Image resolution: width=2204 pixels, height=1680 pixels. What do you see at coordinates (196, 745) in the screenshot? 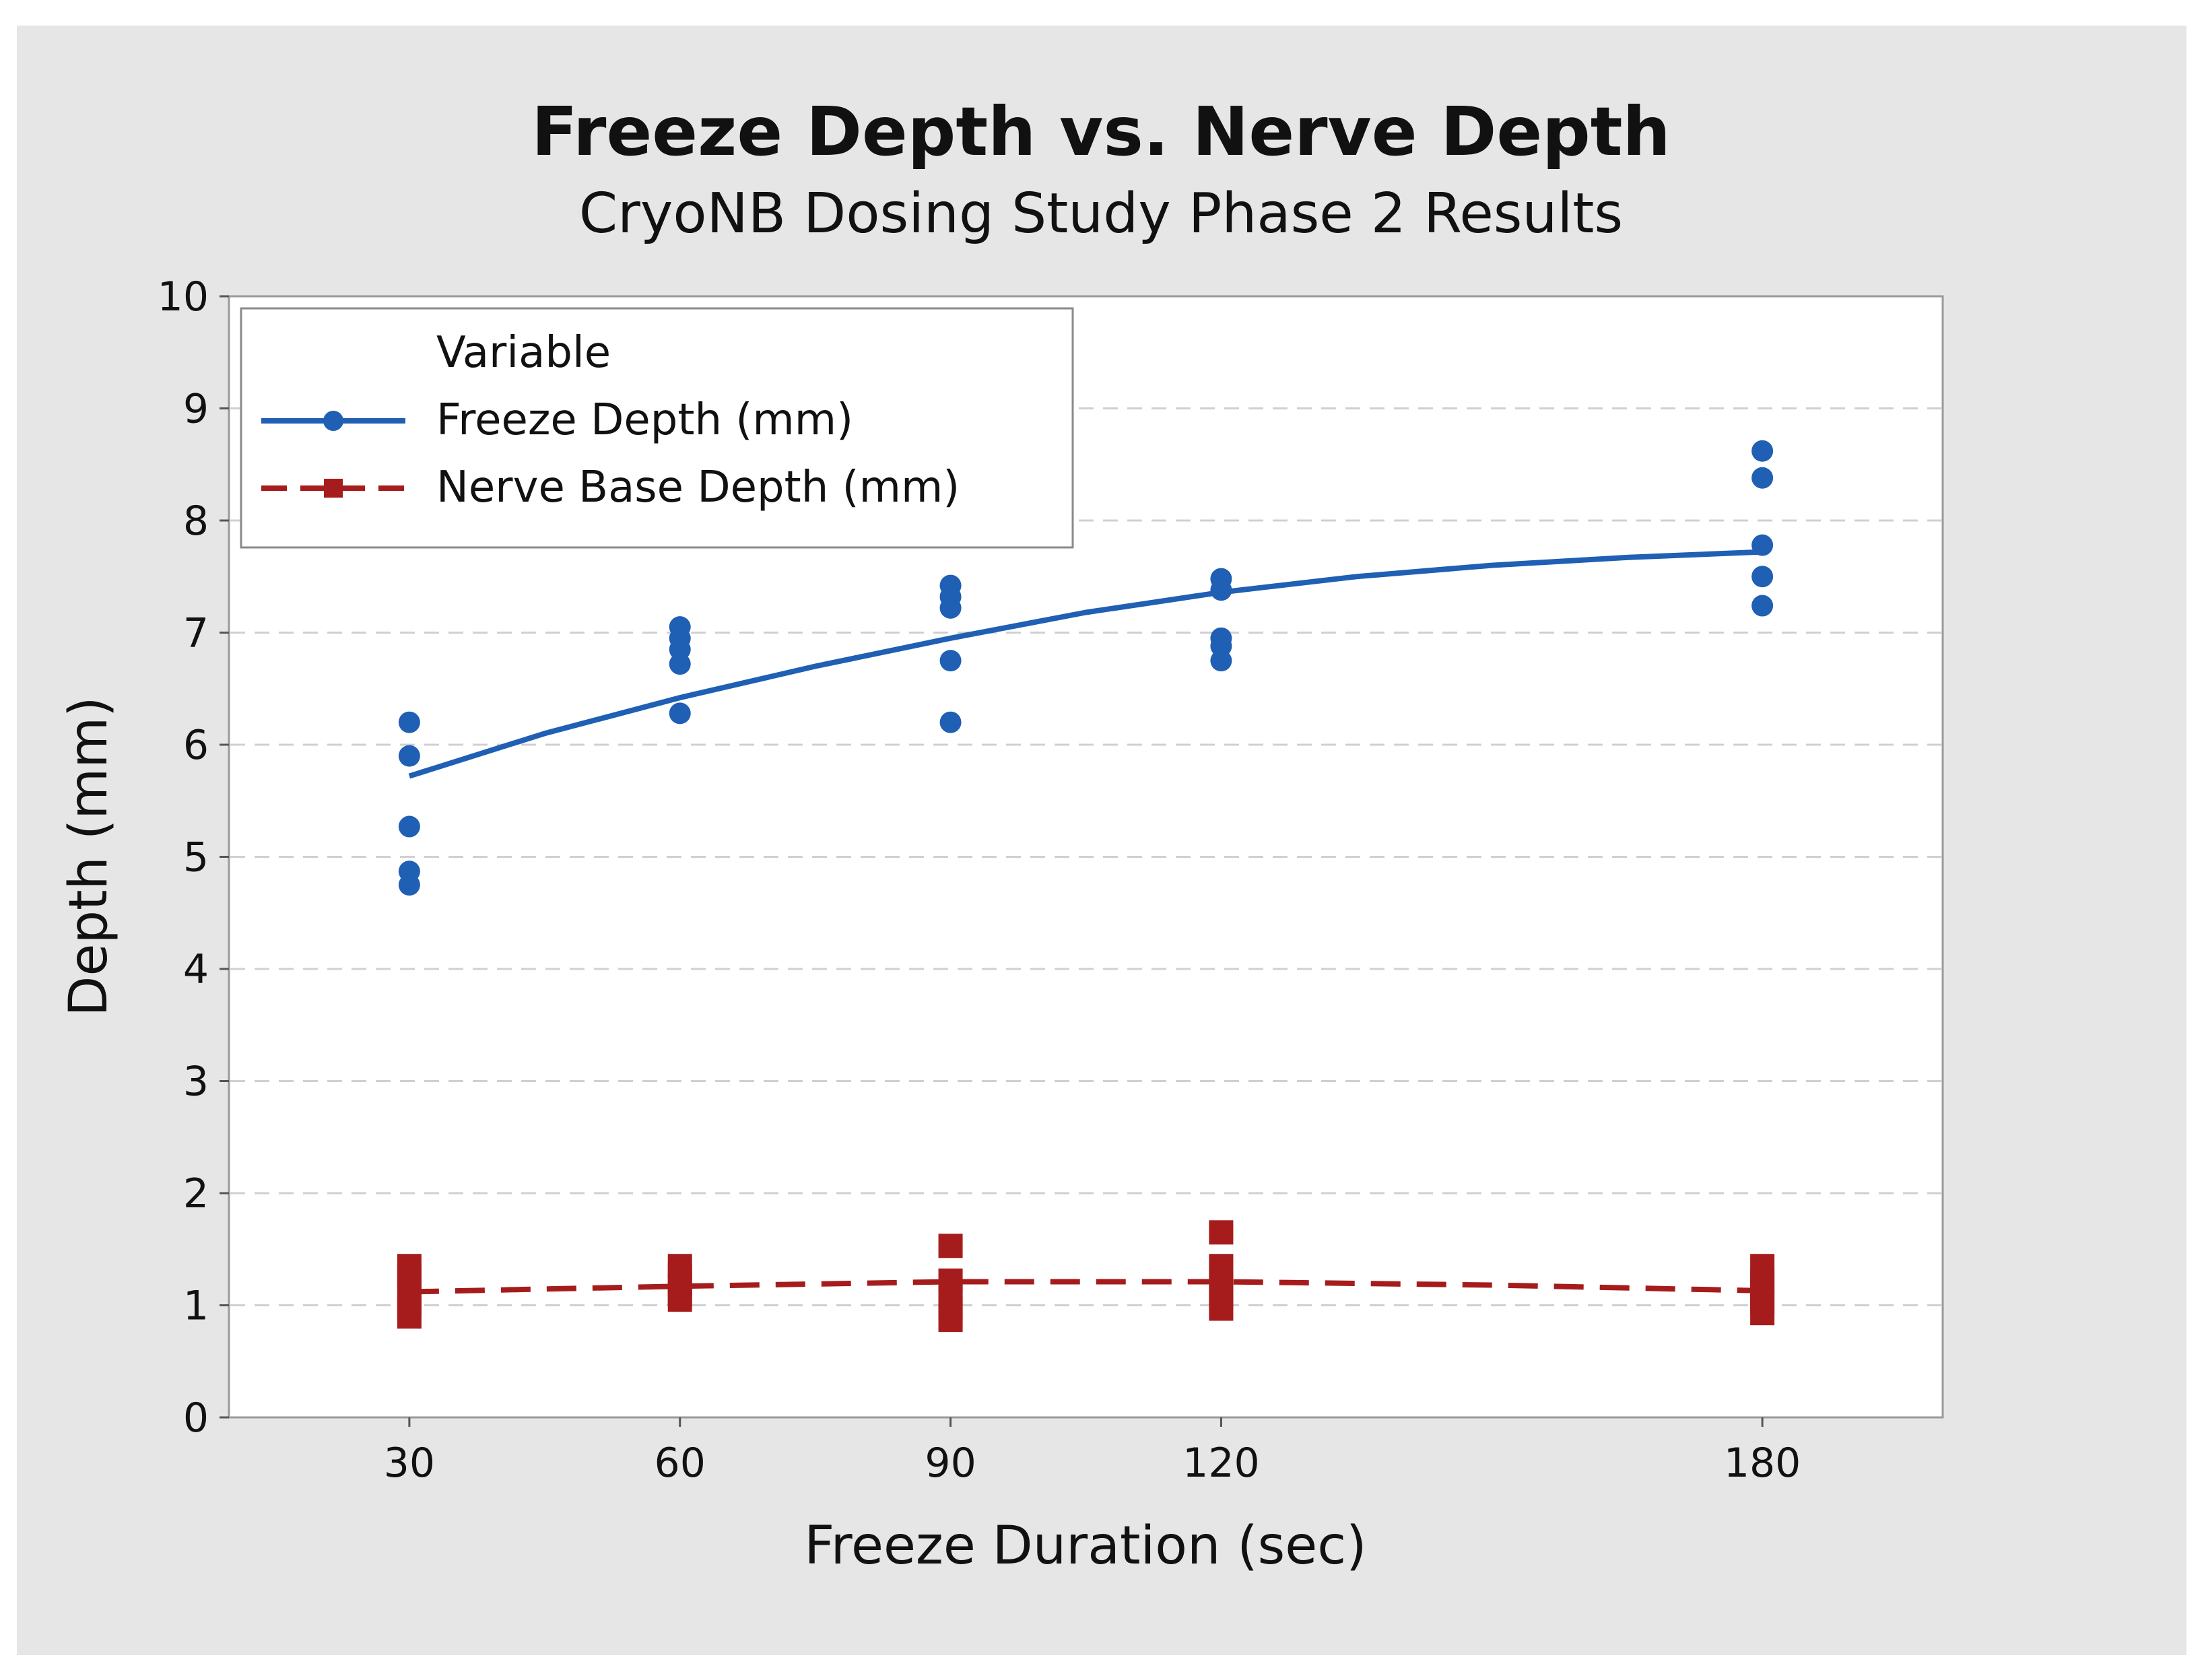
I see `y-tick-label: 6` at bounding box center [196, 745].